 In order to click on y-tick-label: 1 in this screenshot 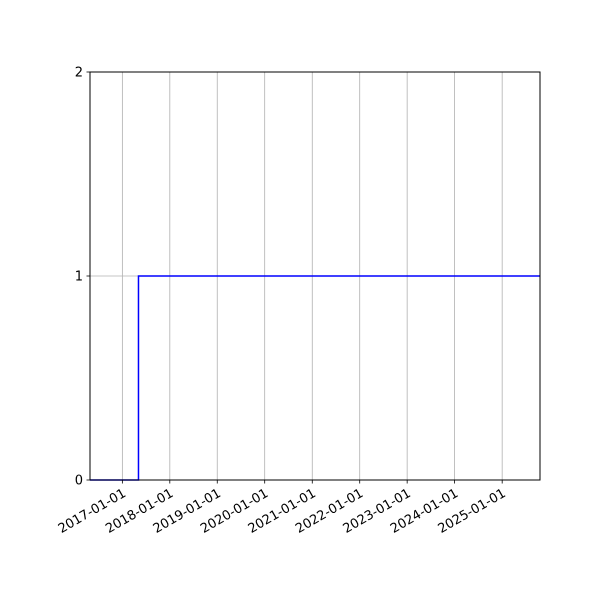, I will do `click(79, 277)`.